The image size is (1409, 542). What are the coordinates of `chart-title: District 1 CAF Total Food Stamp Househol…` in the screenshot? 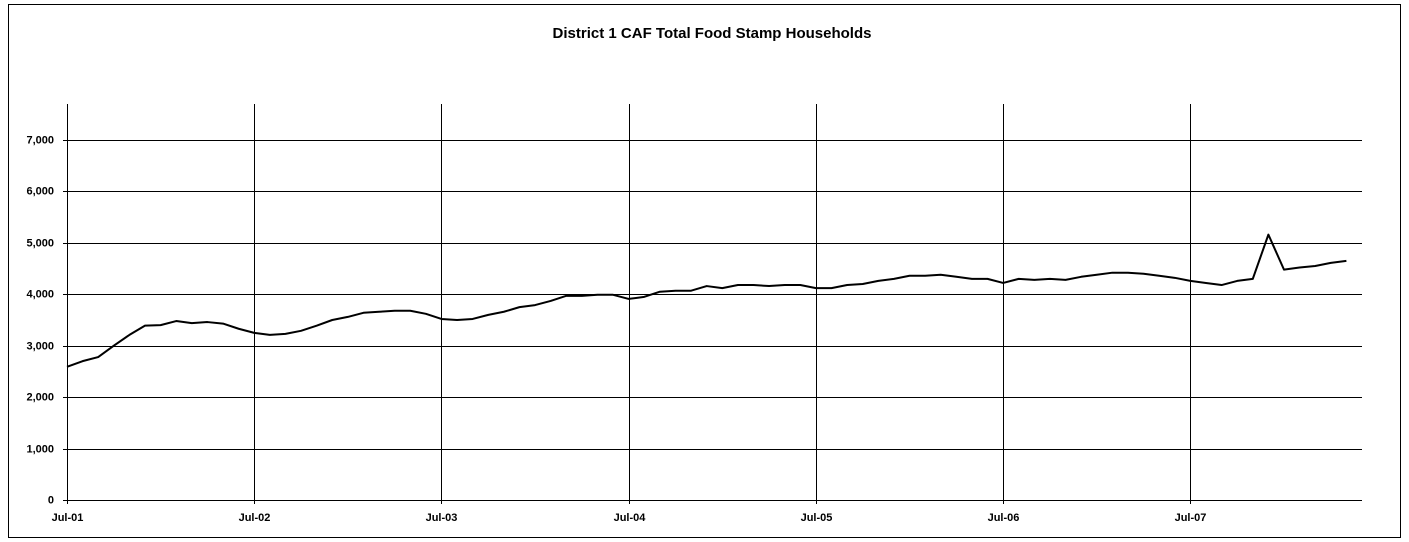 It's located at (712, 33).